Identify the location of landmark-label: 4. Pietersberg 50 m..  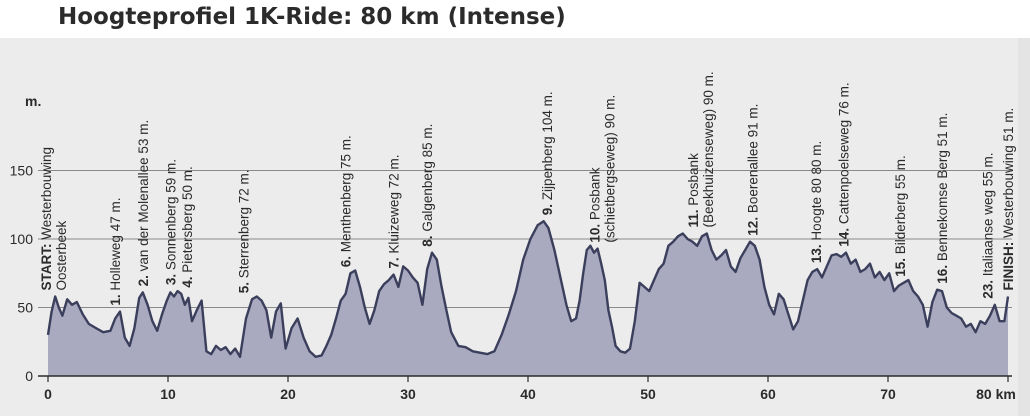
(187, 227).